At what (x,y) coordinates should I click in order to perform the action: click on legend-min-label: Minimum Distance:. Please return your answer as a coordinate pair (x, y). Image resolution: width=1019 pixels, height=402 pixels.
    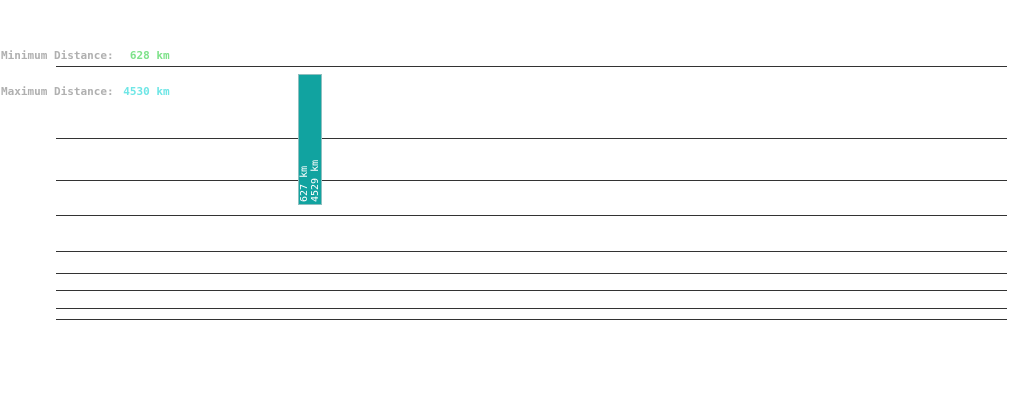
    Looking at the image, I should click on (57, 55).